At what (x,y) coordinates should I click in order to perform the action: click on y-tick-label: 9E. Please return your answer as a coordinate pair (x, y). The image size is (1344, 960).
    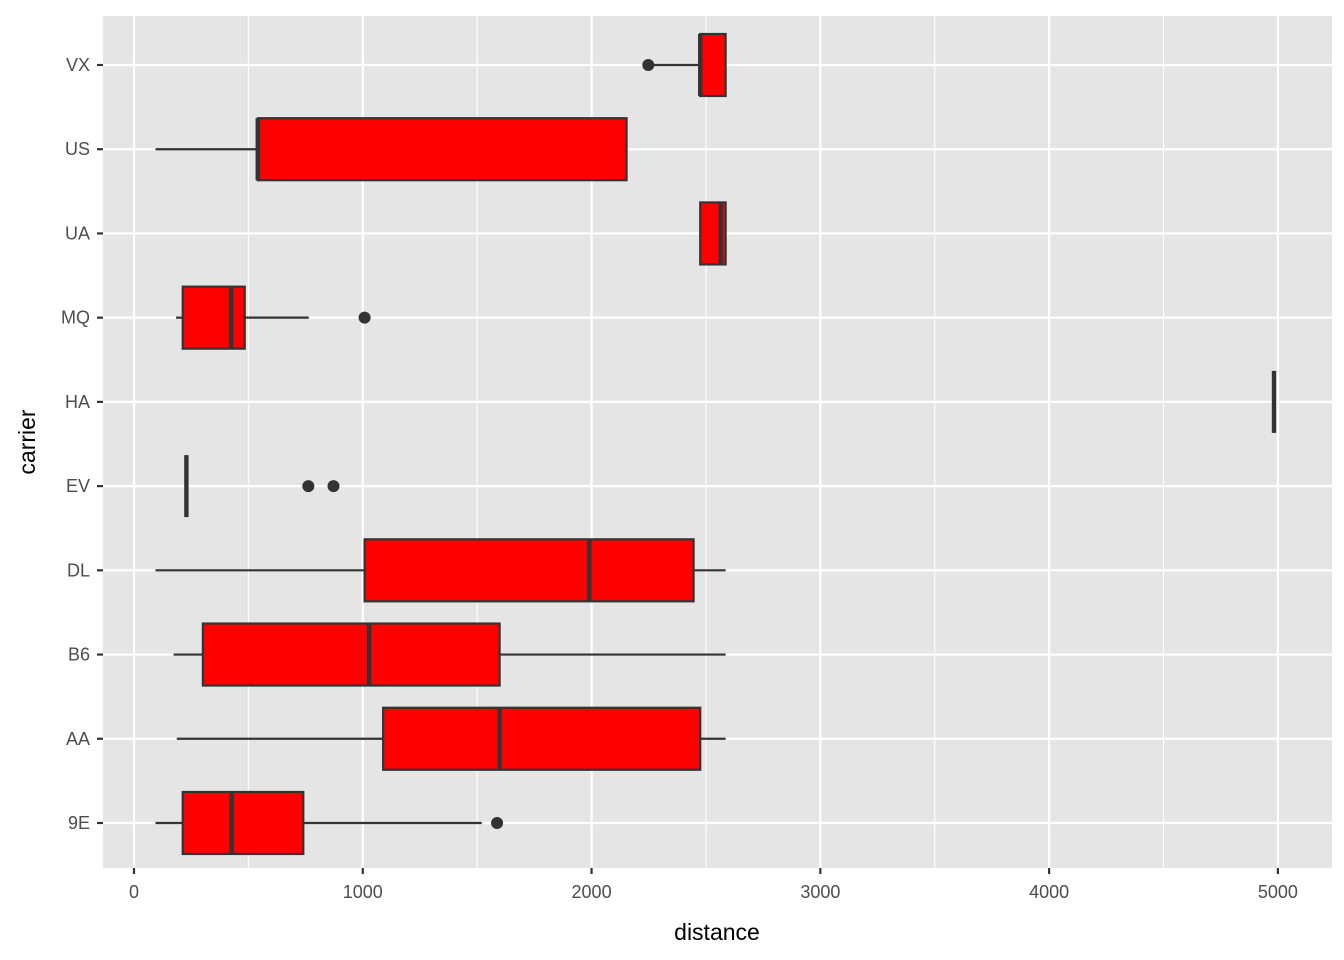
    Looking at the image, I should click on (79, 823).